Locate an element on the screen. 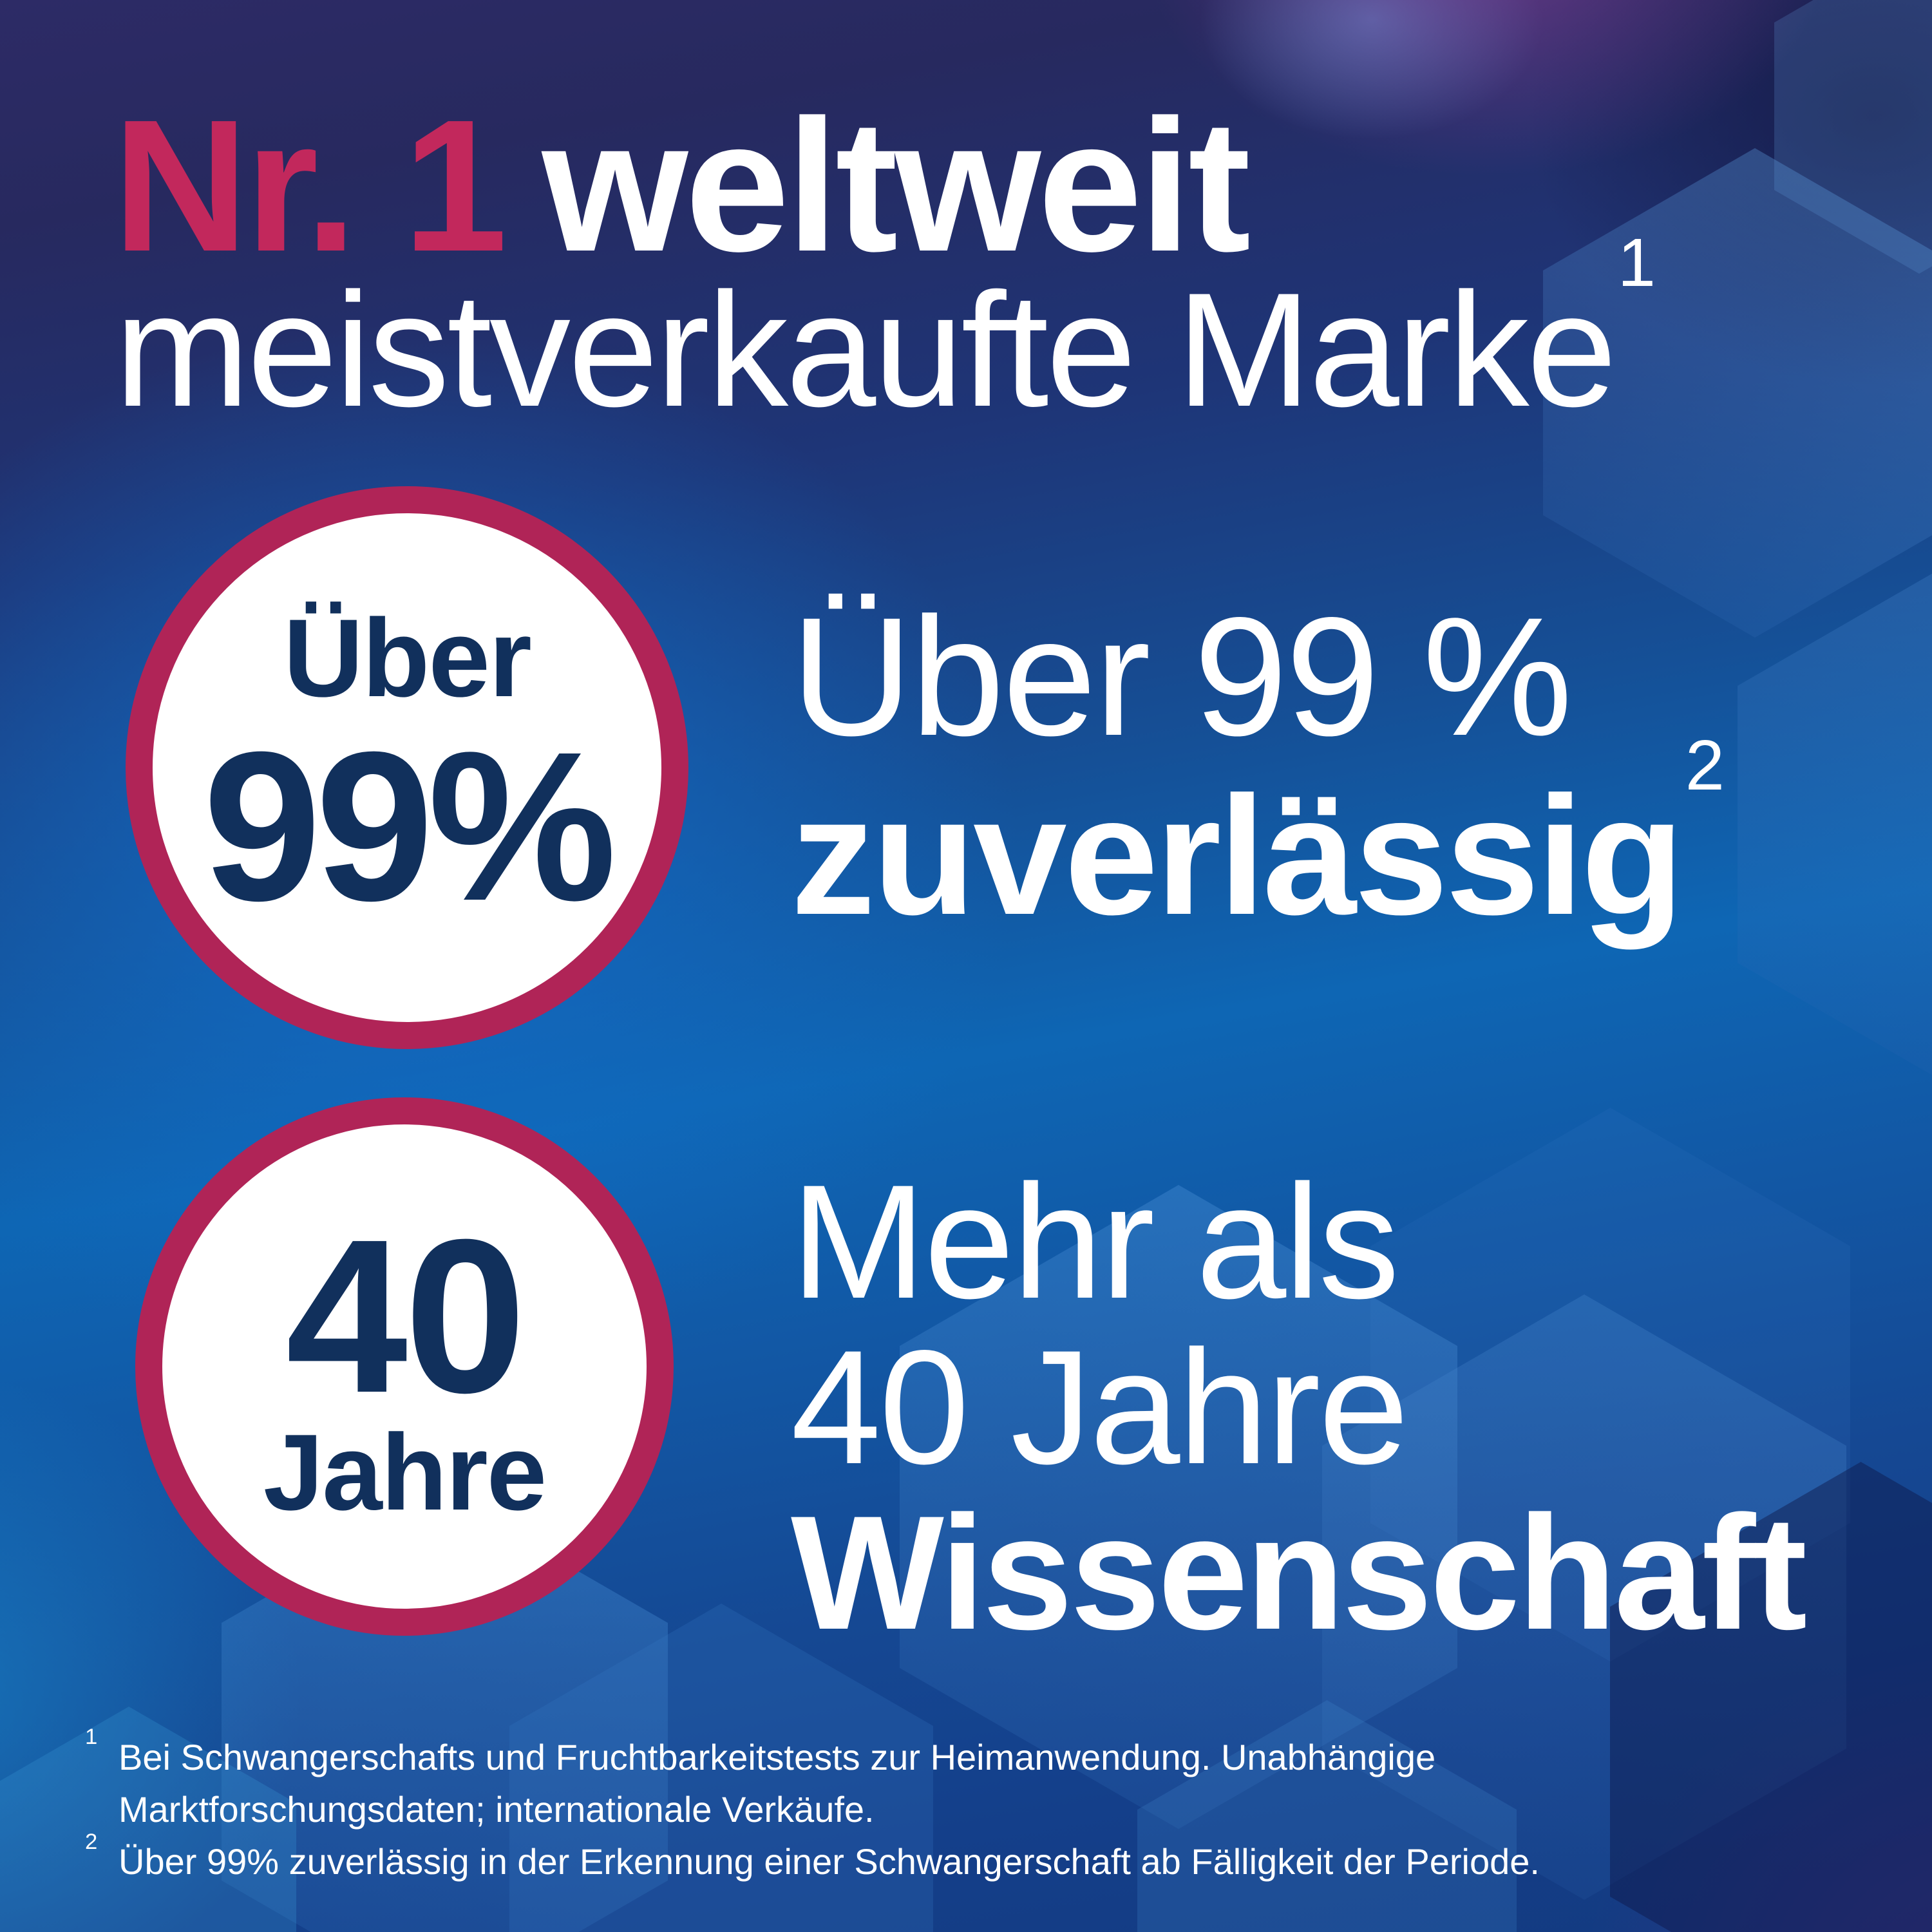  claim-science-line1: Mehr als is located at coordinates (1095, 1241).